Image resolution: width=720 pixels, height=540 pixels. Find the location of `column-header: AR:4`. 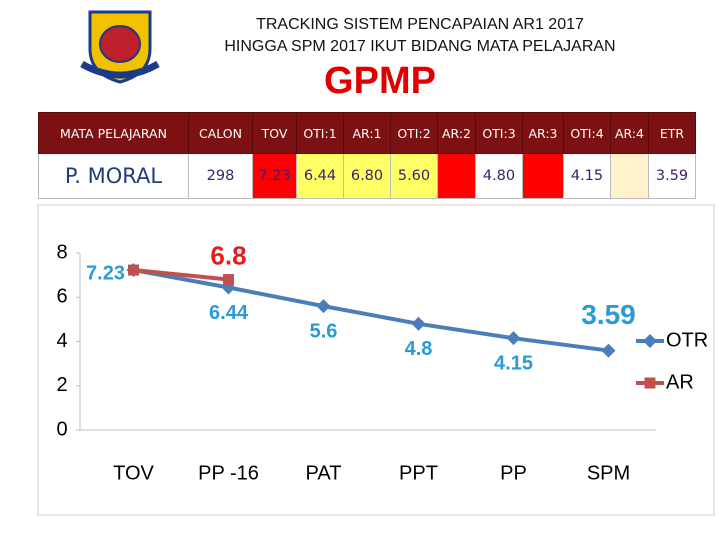

column-header: AR:4 is located at coordinates (629, 133).